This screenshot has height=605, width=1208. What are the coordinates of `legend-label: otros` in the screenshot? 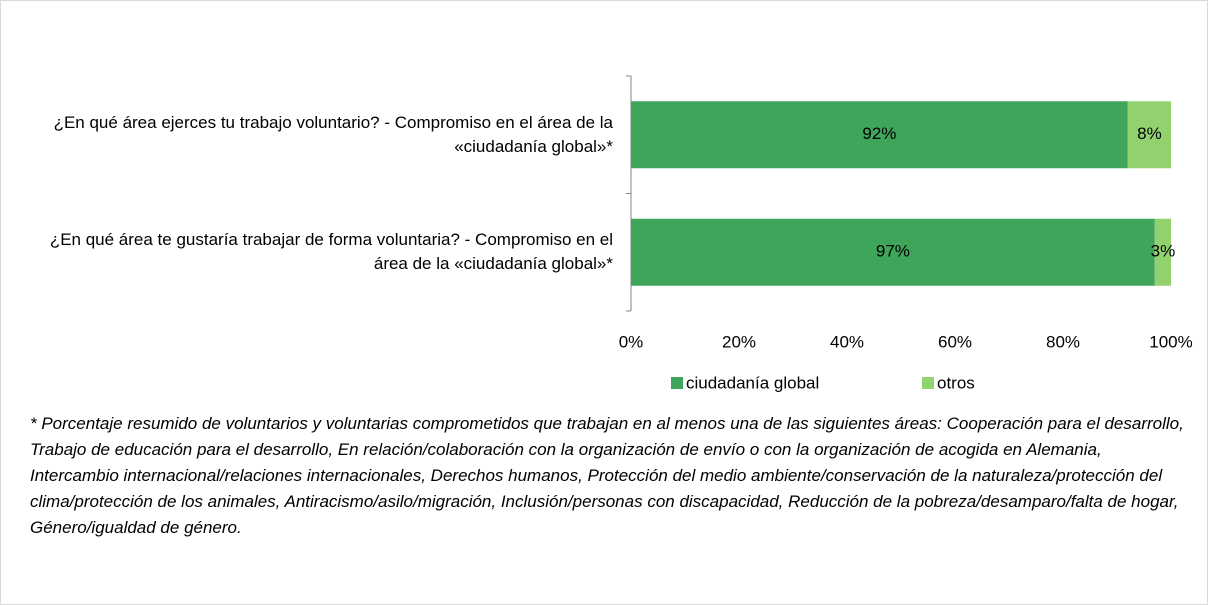 It's located at (956, 382).